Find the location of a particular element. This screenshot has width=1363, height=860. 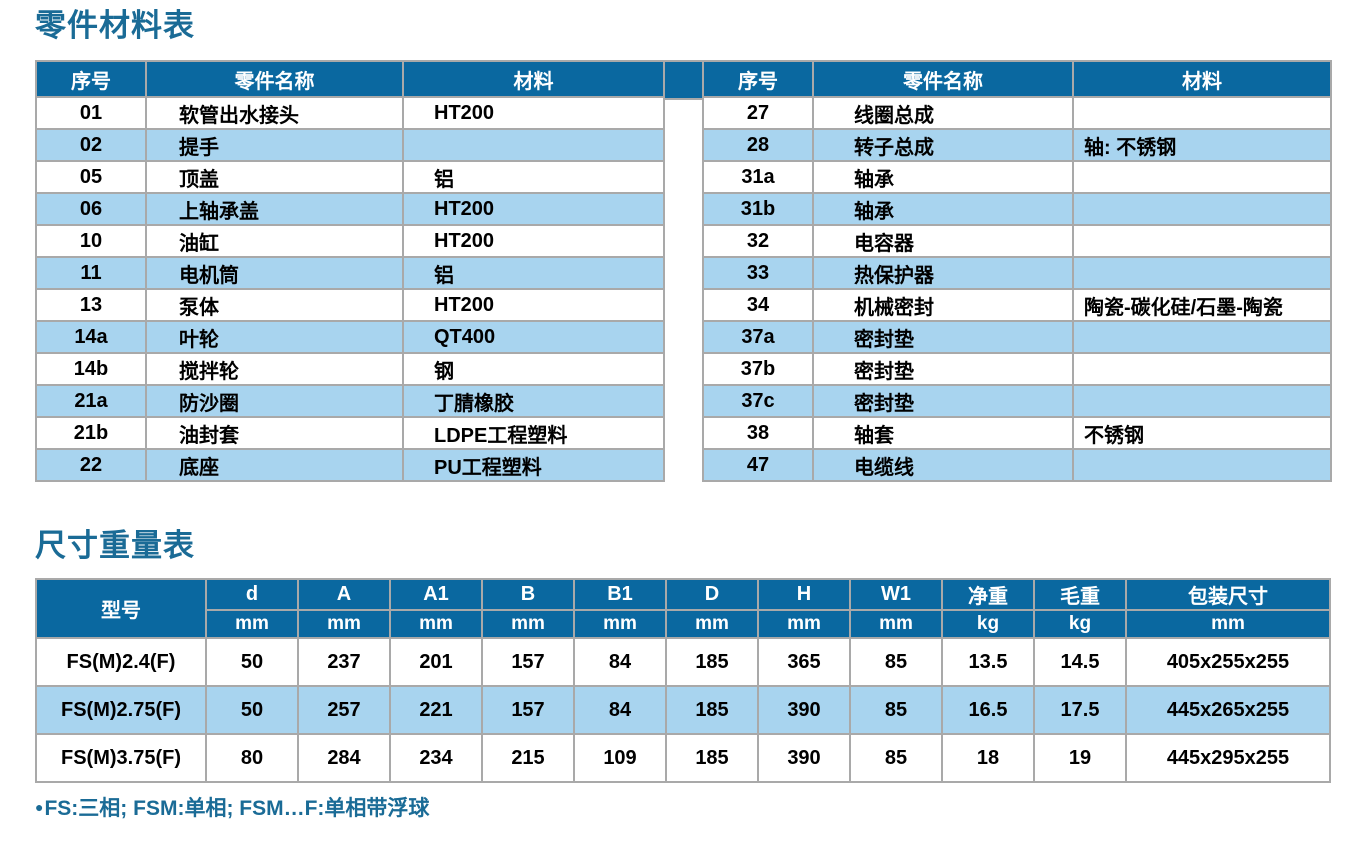

row-number-cell: 27 is located at coordinates (758, 113).